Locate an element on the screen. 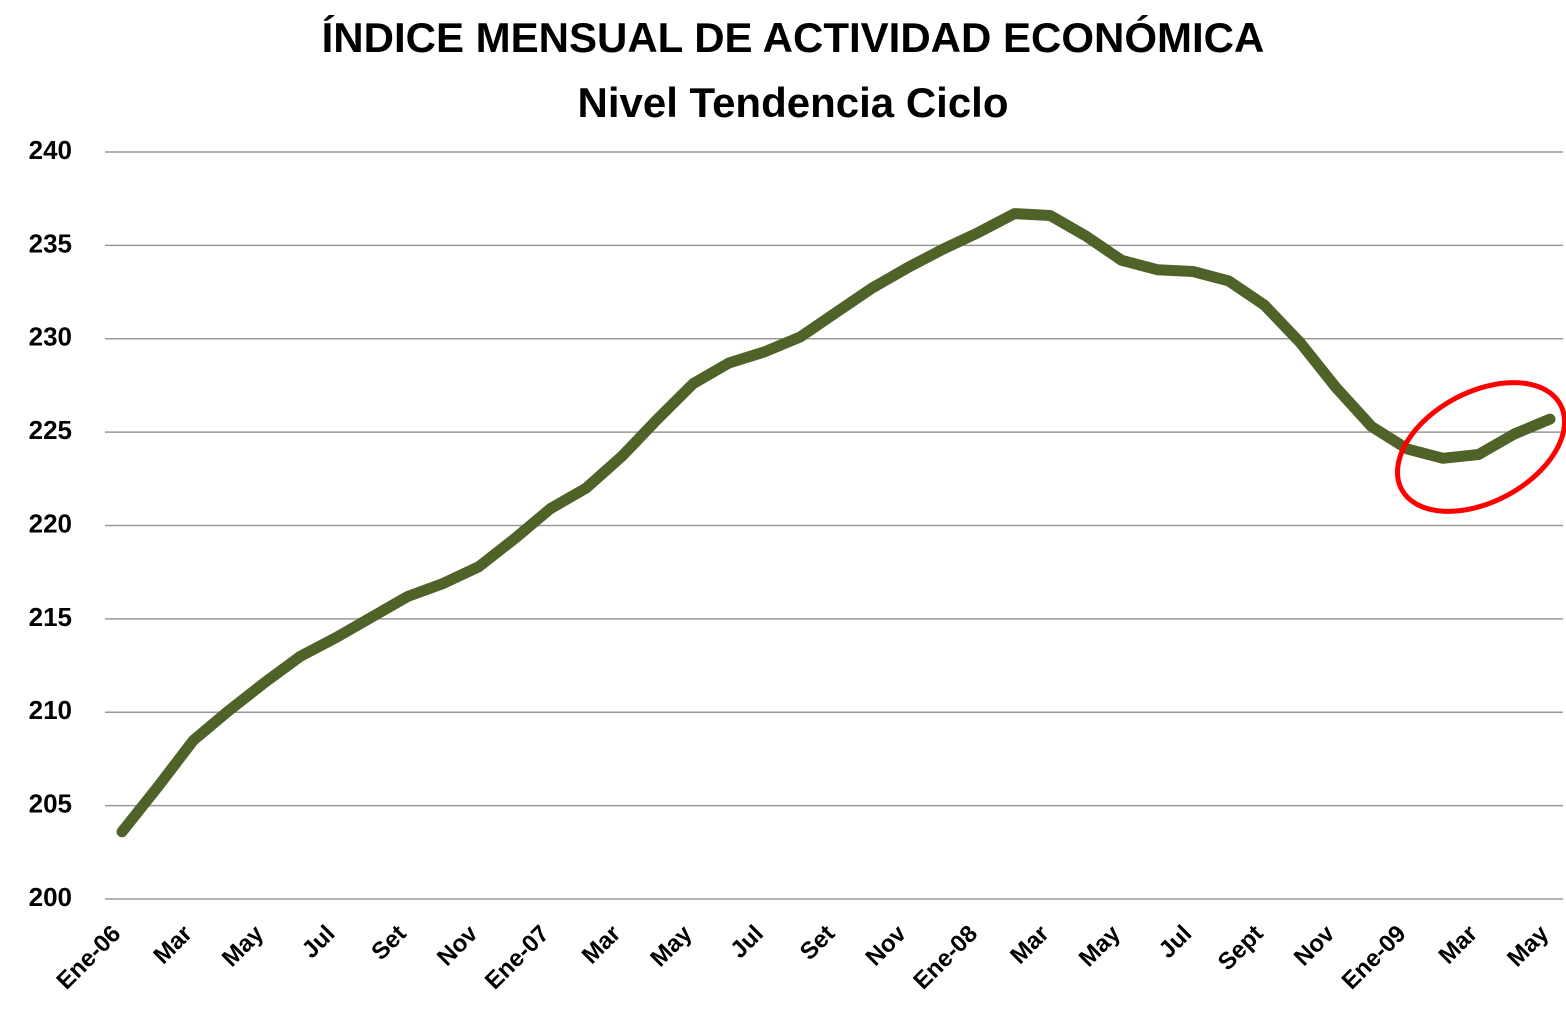 The width and height of the screenshot is (1566, 1015). y-tick-label: 235 is located at coordinates (50, 243).